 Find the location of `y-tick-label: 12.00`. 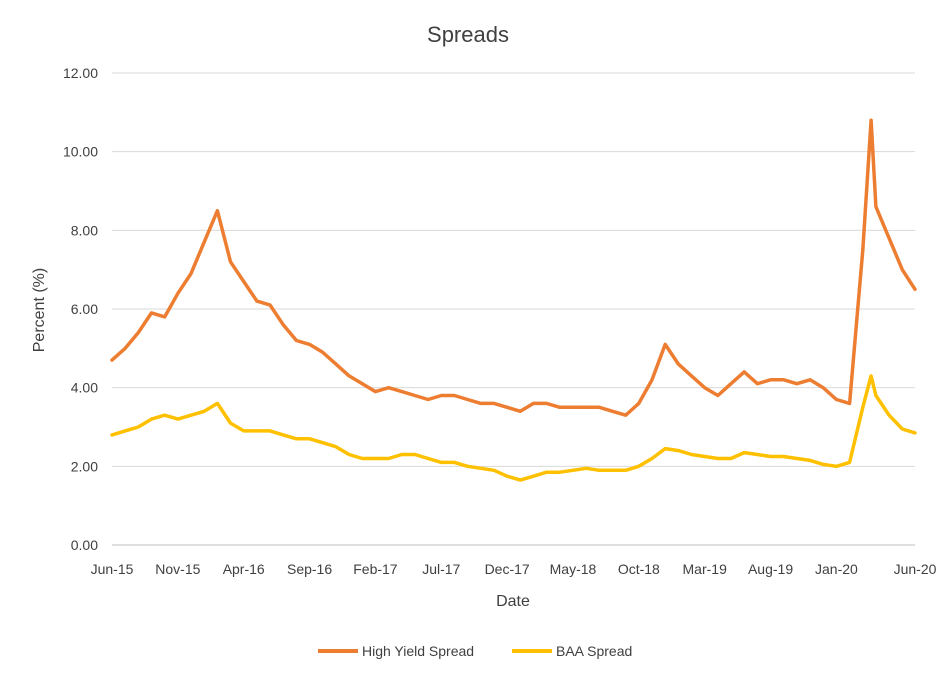

y-tick-label: 12.00 is located at coordinates (80, 73).